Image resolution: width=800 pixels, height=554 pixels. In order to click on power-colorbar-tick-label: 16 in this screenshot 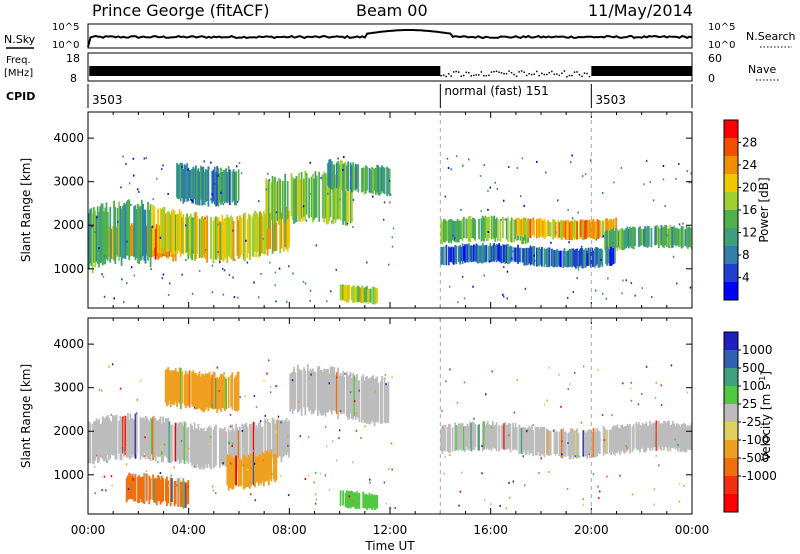, I will do `click(749, 210)`.